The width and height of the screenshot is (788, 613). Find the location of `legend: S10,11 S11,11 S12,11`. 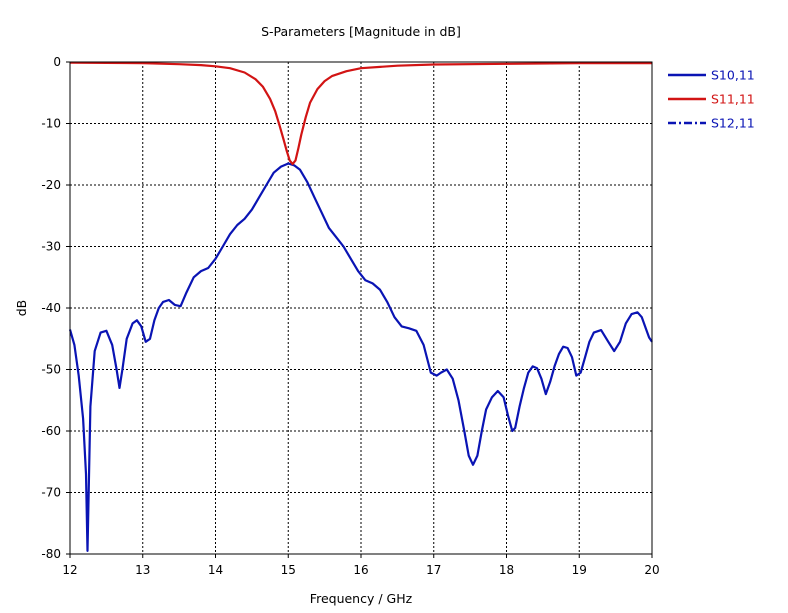

legend: S10,11 S11,11 S12,11 is located at coordinates (711, 99).